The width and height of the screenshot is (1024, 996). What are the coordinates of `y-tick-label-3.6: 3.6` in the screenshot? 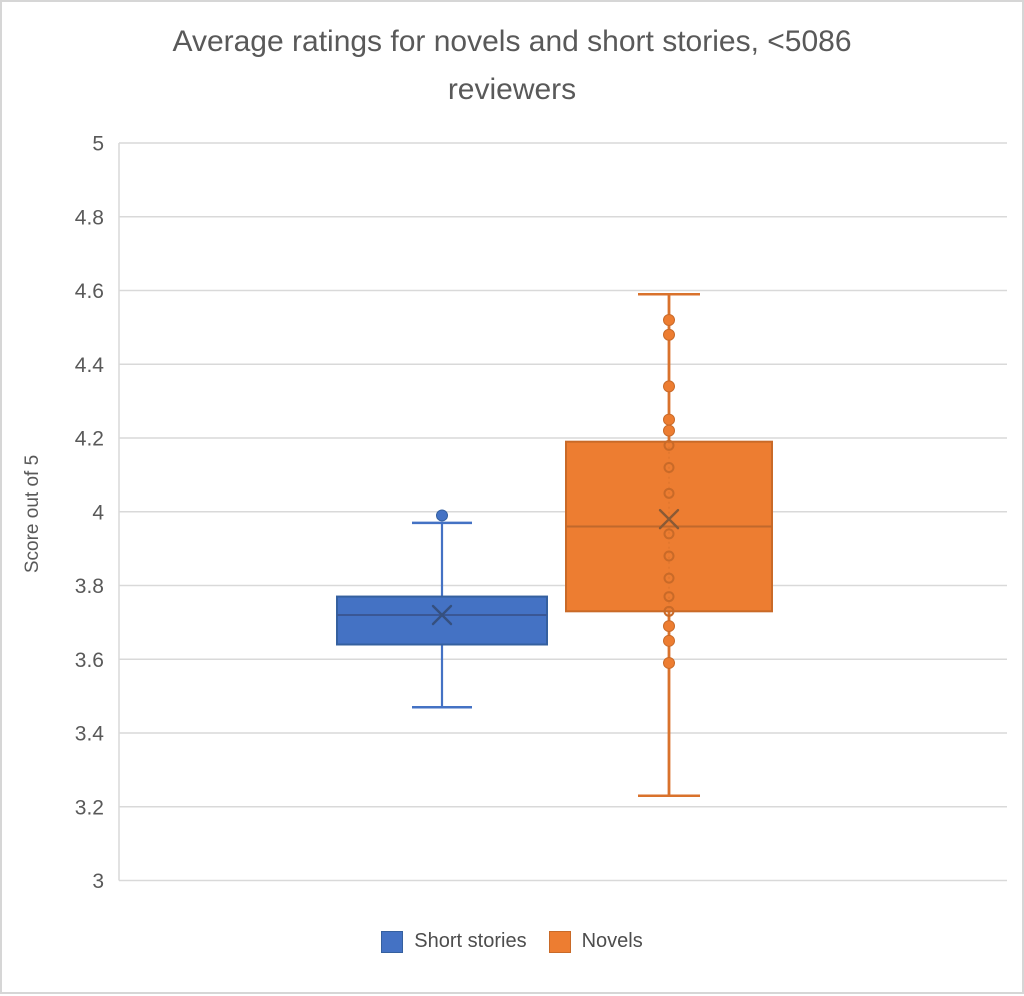 It's located at (89, 660).